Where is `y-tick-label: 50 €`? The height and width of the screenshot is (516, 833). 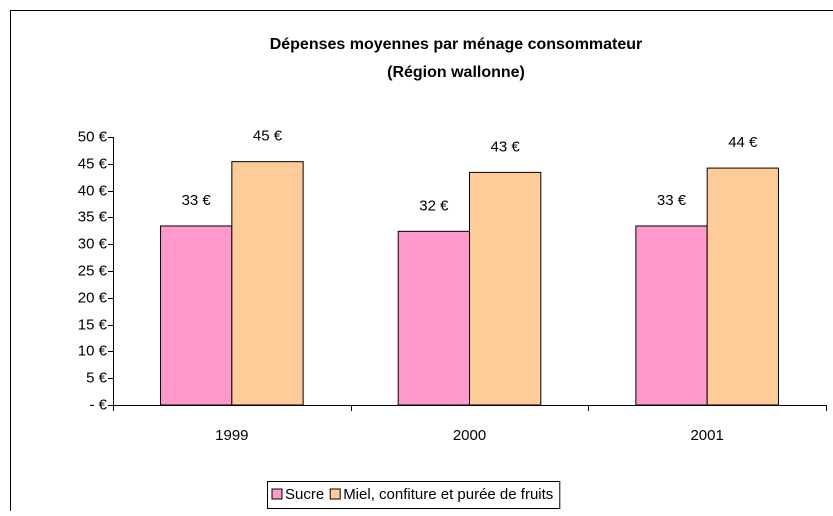
y-tick-label: 50 € is located at coordinates (93, 136).